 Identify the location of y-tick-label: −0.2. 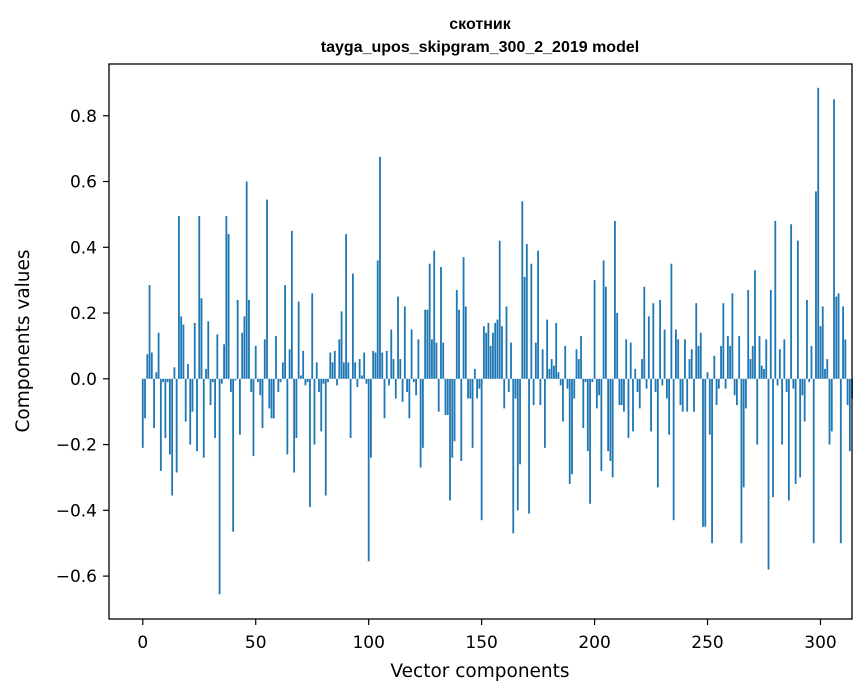
(76, 446).